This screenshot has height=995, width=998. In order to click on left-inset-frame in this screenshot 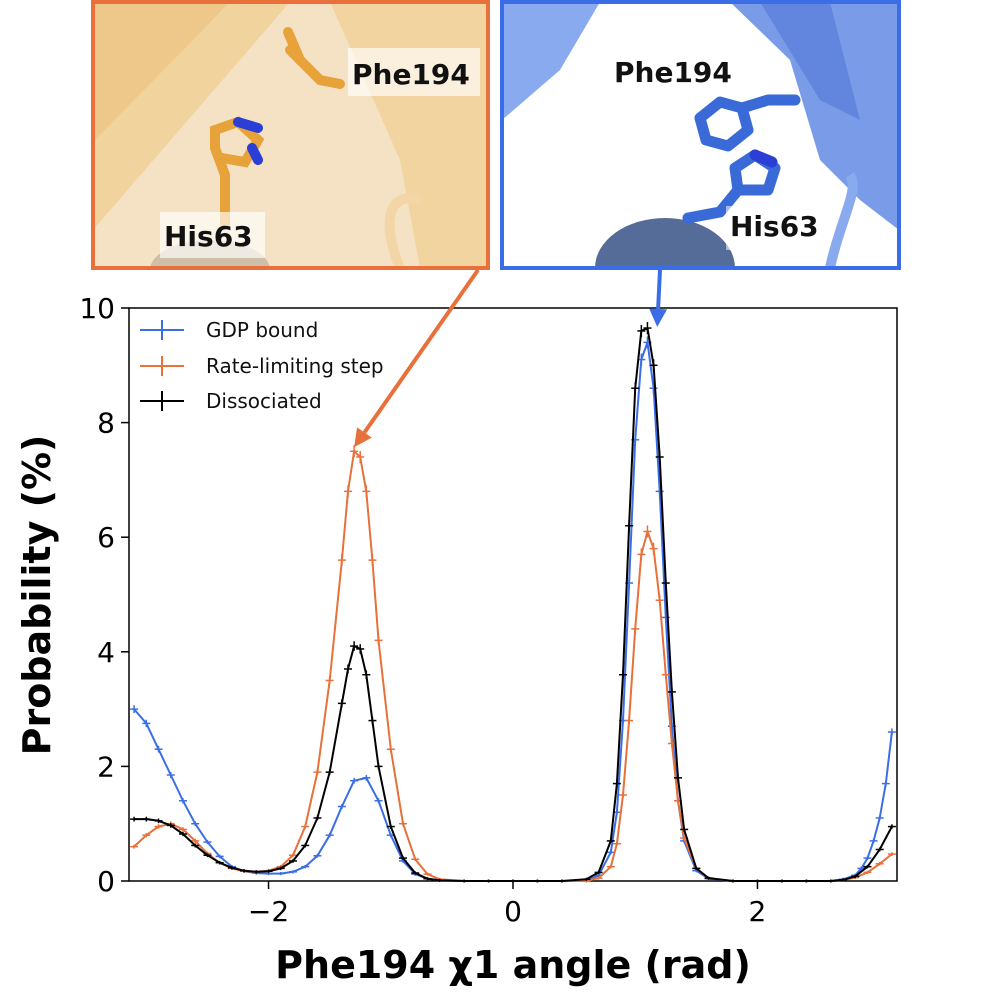, I will do `click(290, 135)`.